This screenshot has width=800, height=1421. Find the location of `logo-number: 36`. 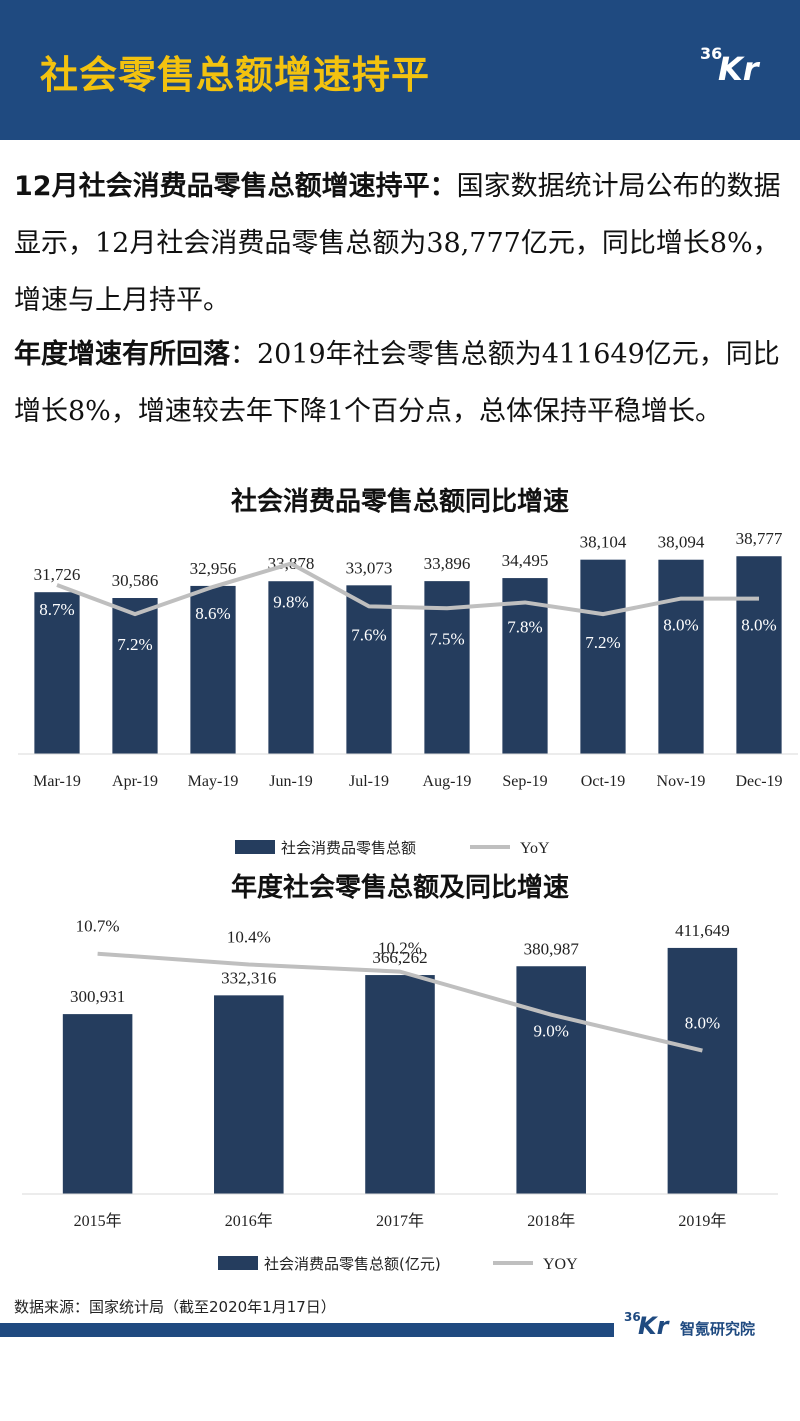

logo-number: 36 is located at coordinates (711, 53).